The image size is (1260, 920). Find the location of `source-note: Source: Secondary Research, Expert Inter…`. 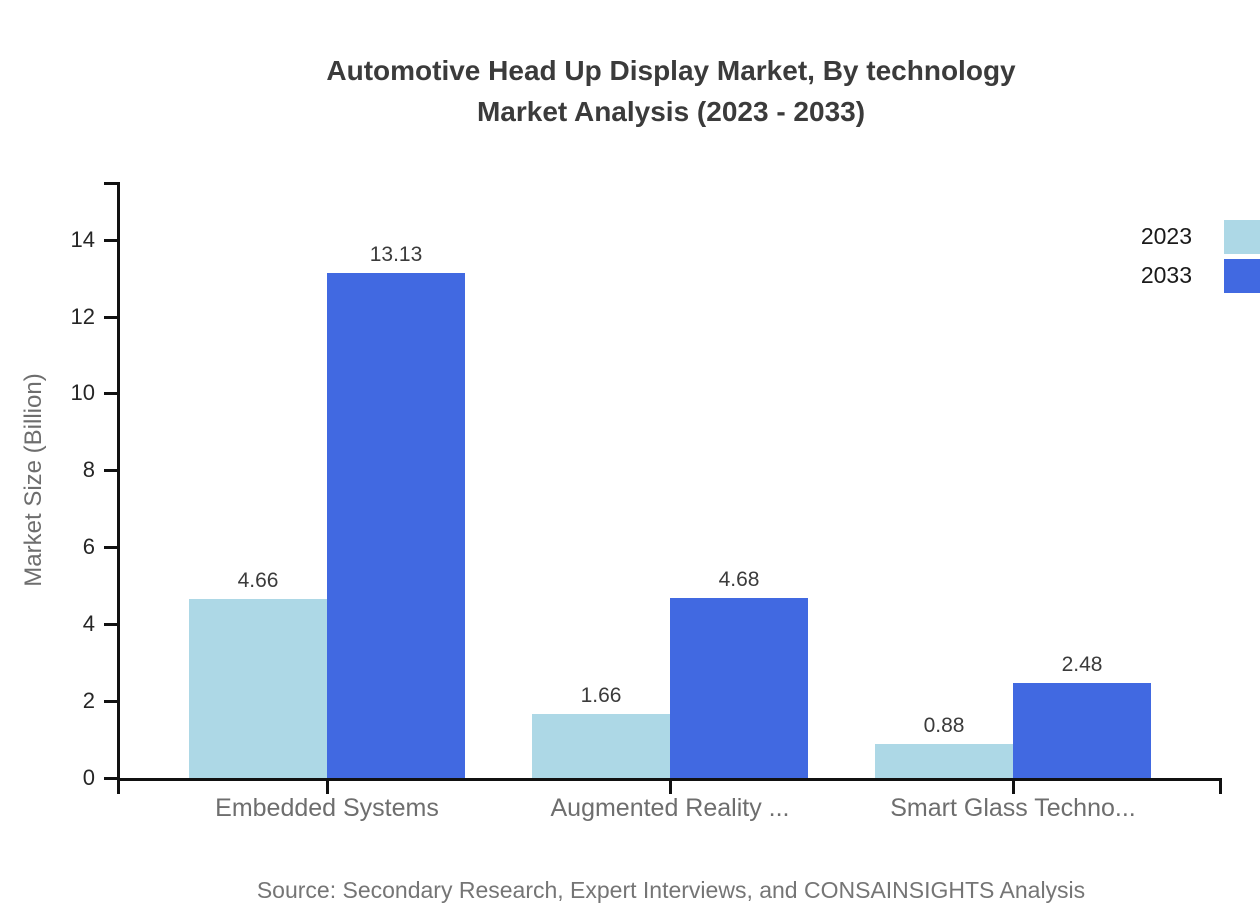

source-note: Source: Secondary Research, Expert Inter… is located at coordinates (671, 890).